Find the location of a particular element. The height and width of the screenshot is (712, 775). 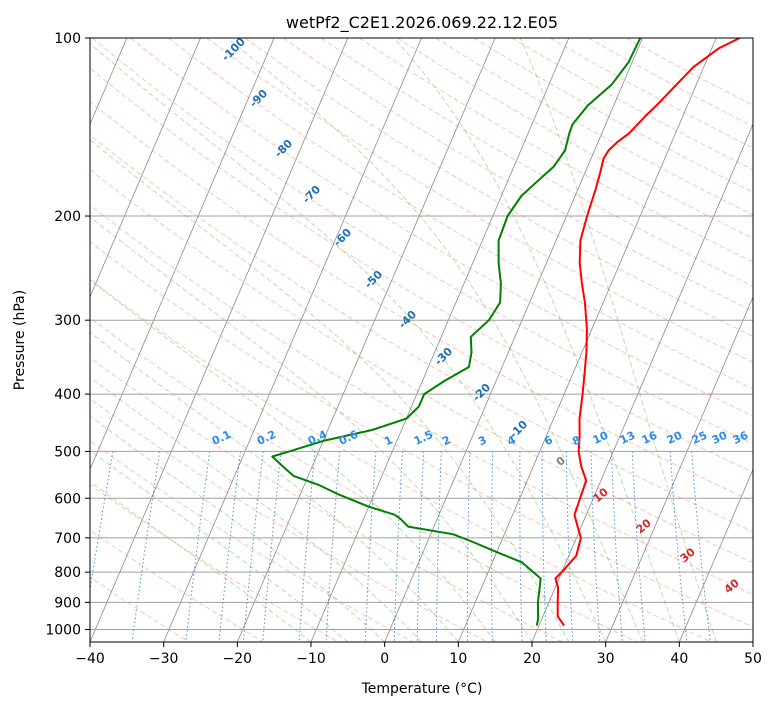

y-tick-label: 100 is located at coordinates (67, 39).